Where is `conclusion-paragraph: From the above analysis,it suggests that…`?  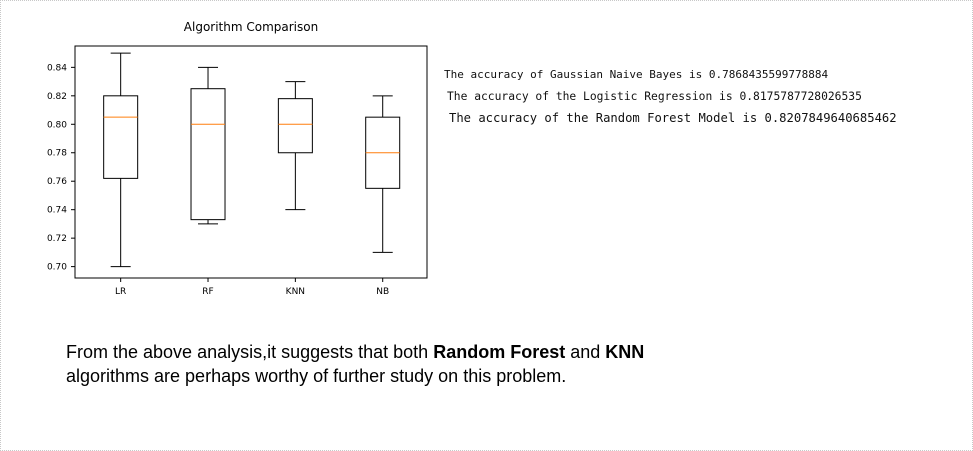
conclusion-paragraph: From the above analysis,it suggests that… is located at coordinates (456, 364).